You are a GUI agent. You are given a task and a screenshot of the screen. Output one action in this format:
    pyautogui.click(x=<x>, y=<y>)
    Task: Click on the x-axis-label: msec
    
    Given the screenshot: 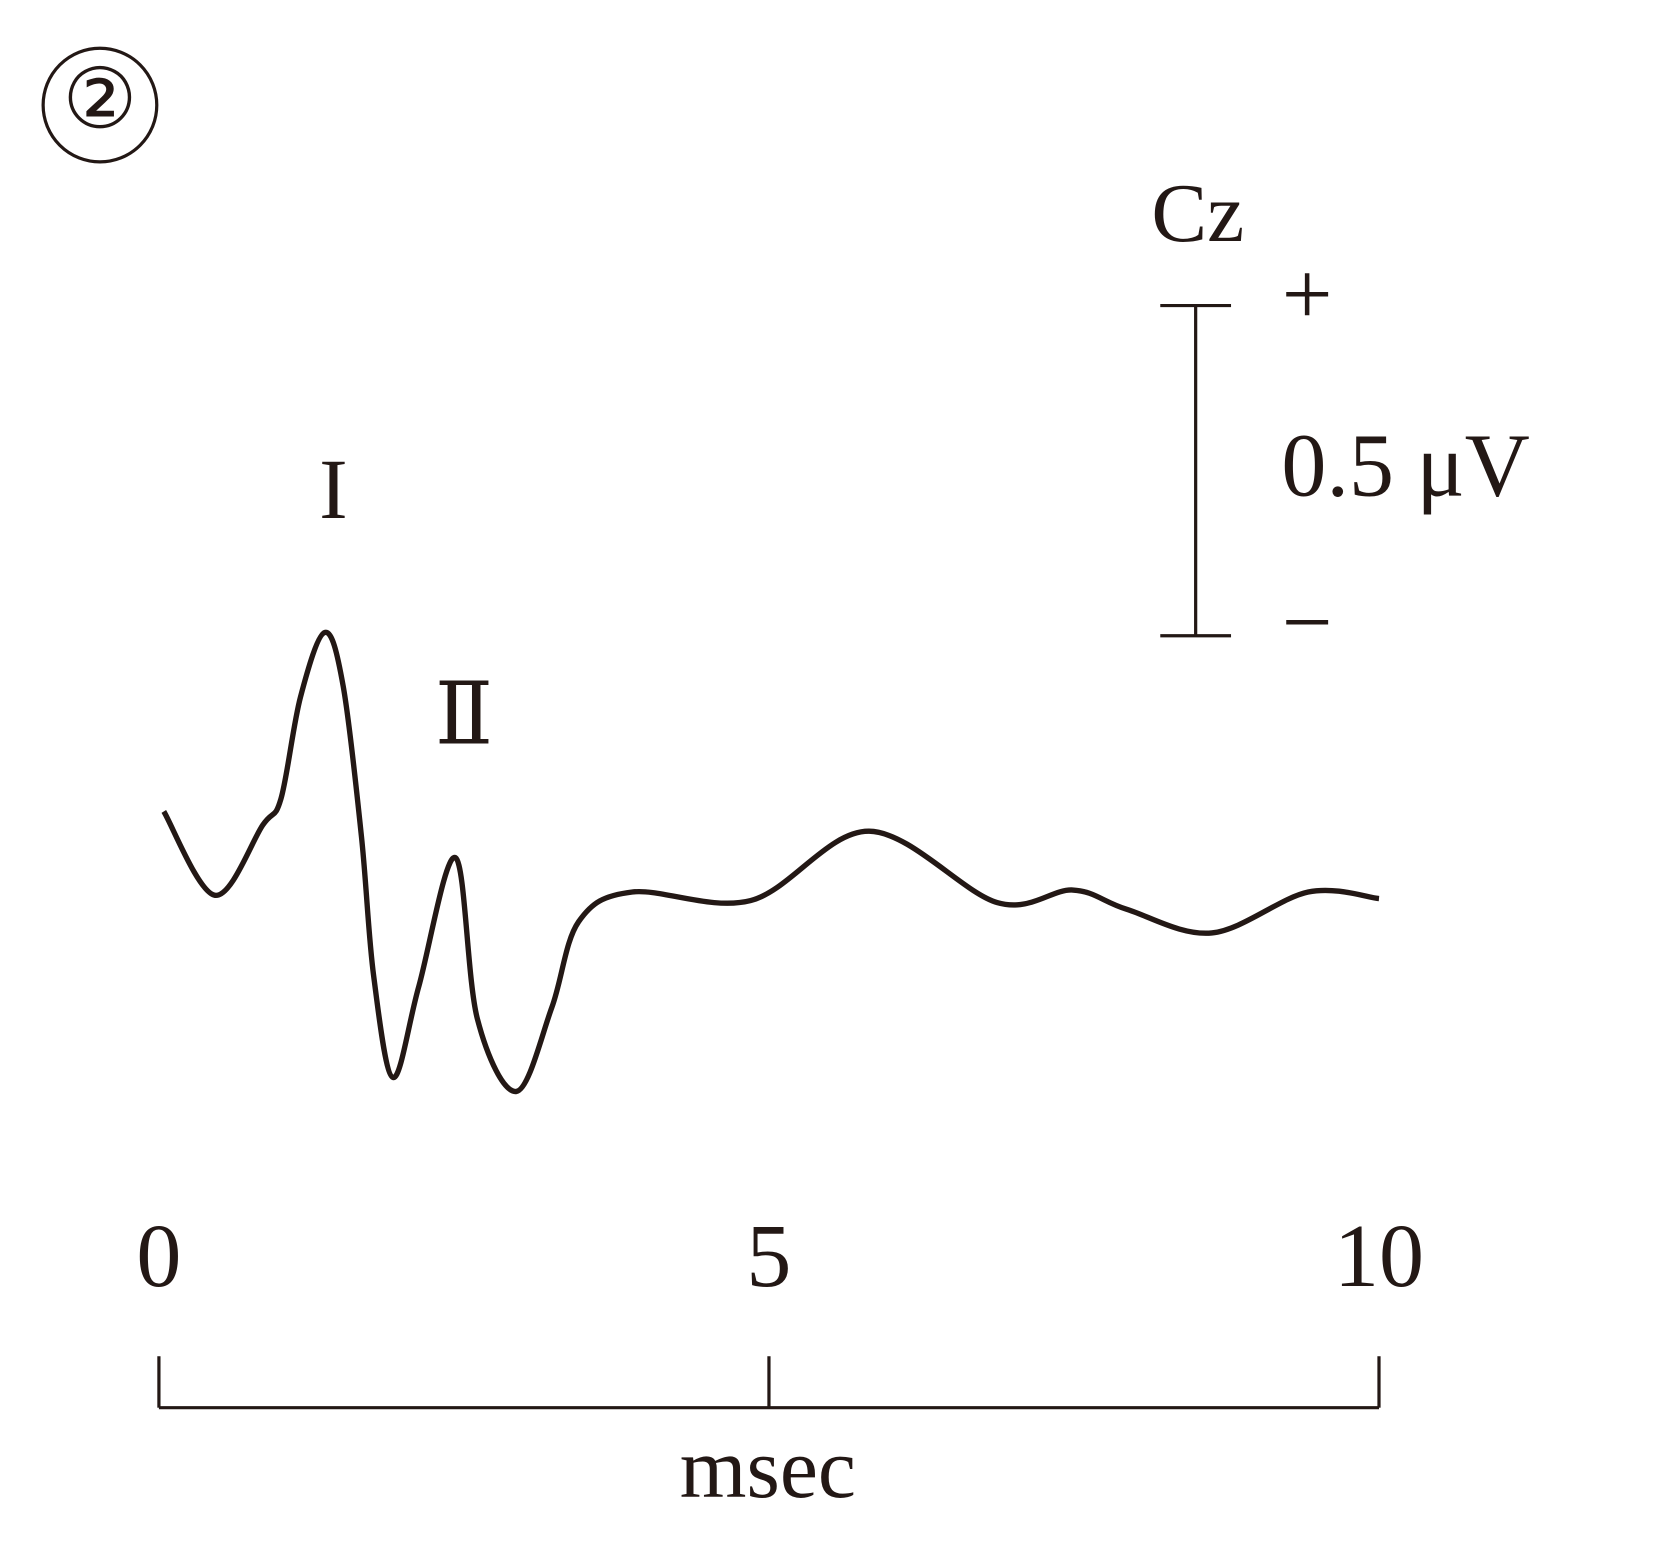 What is the action you would take?
    pyautogui.click(x=768, y=1468)
    